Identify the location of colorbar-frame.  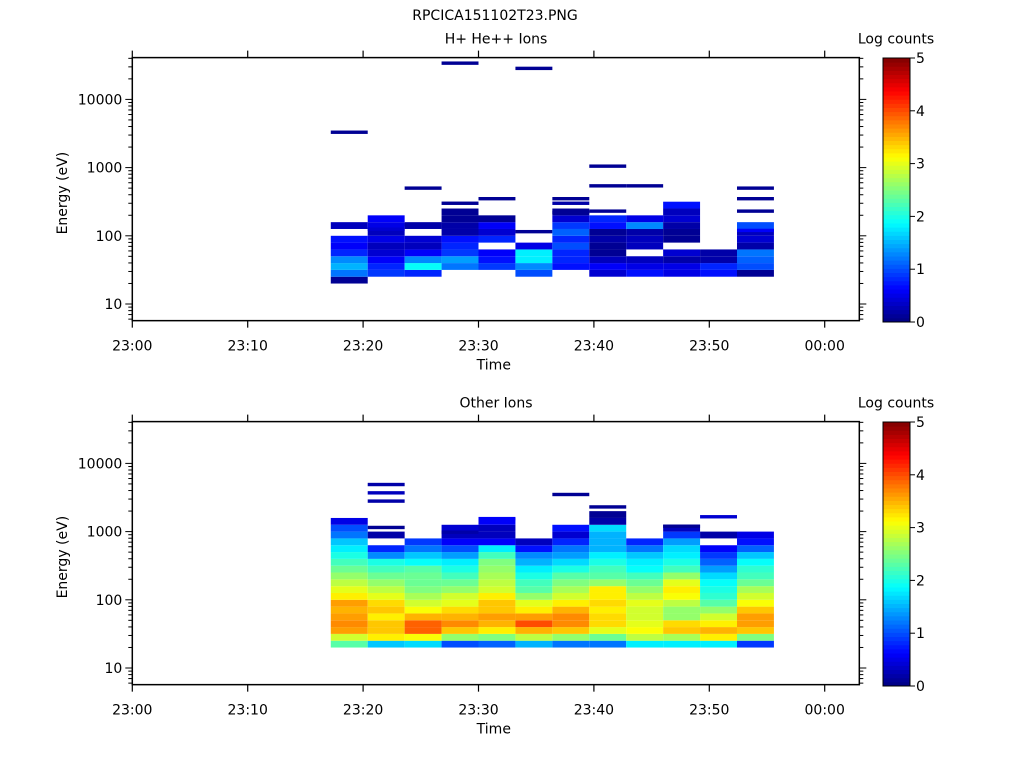
(896, 190).